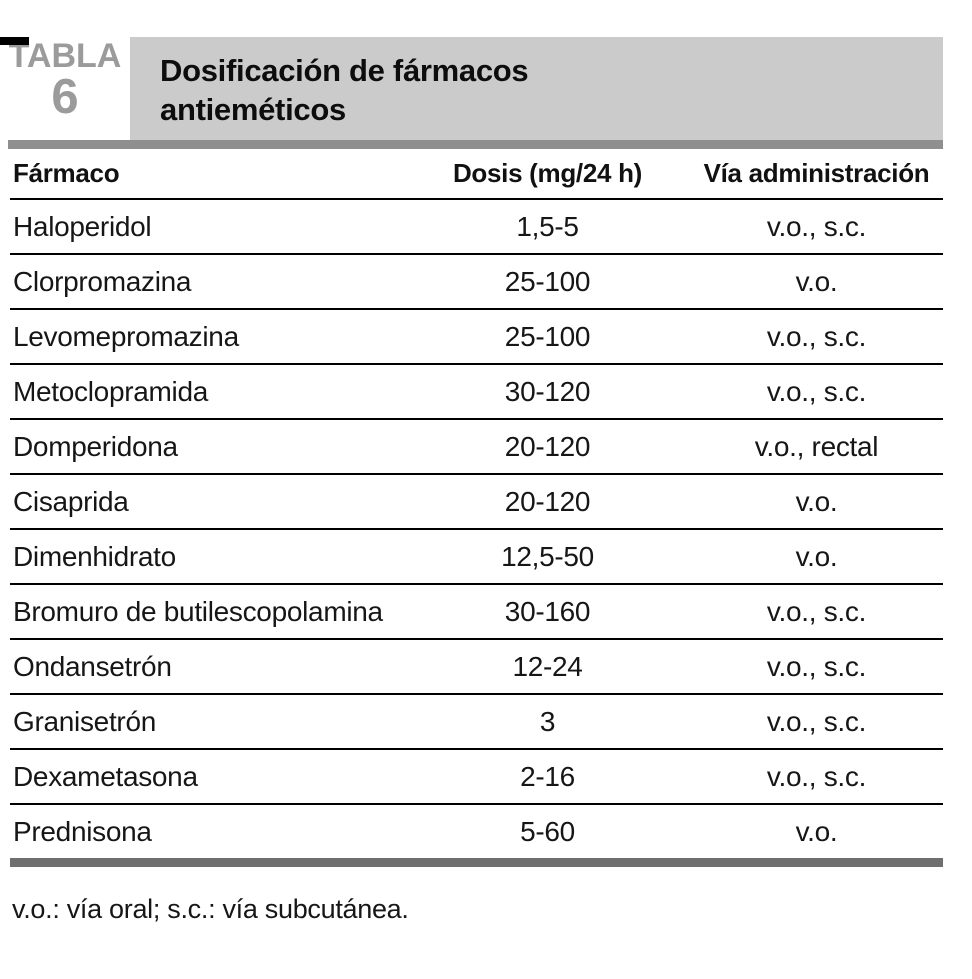  Describe the element at coordinates (66, 173) in the screenshot. I see `column-header-farmaco: Fármaco` at that location.